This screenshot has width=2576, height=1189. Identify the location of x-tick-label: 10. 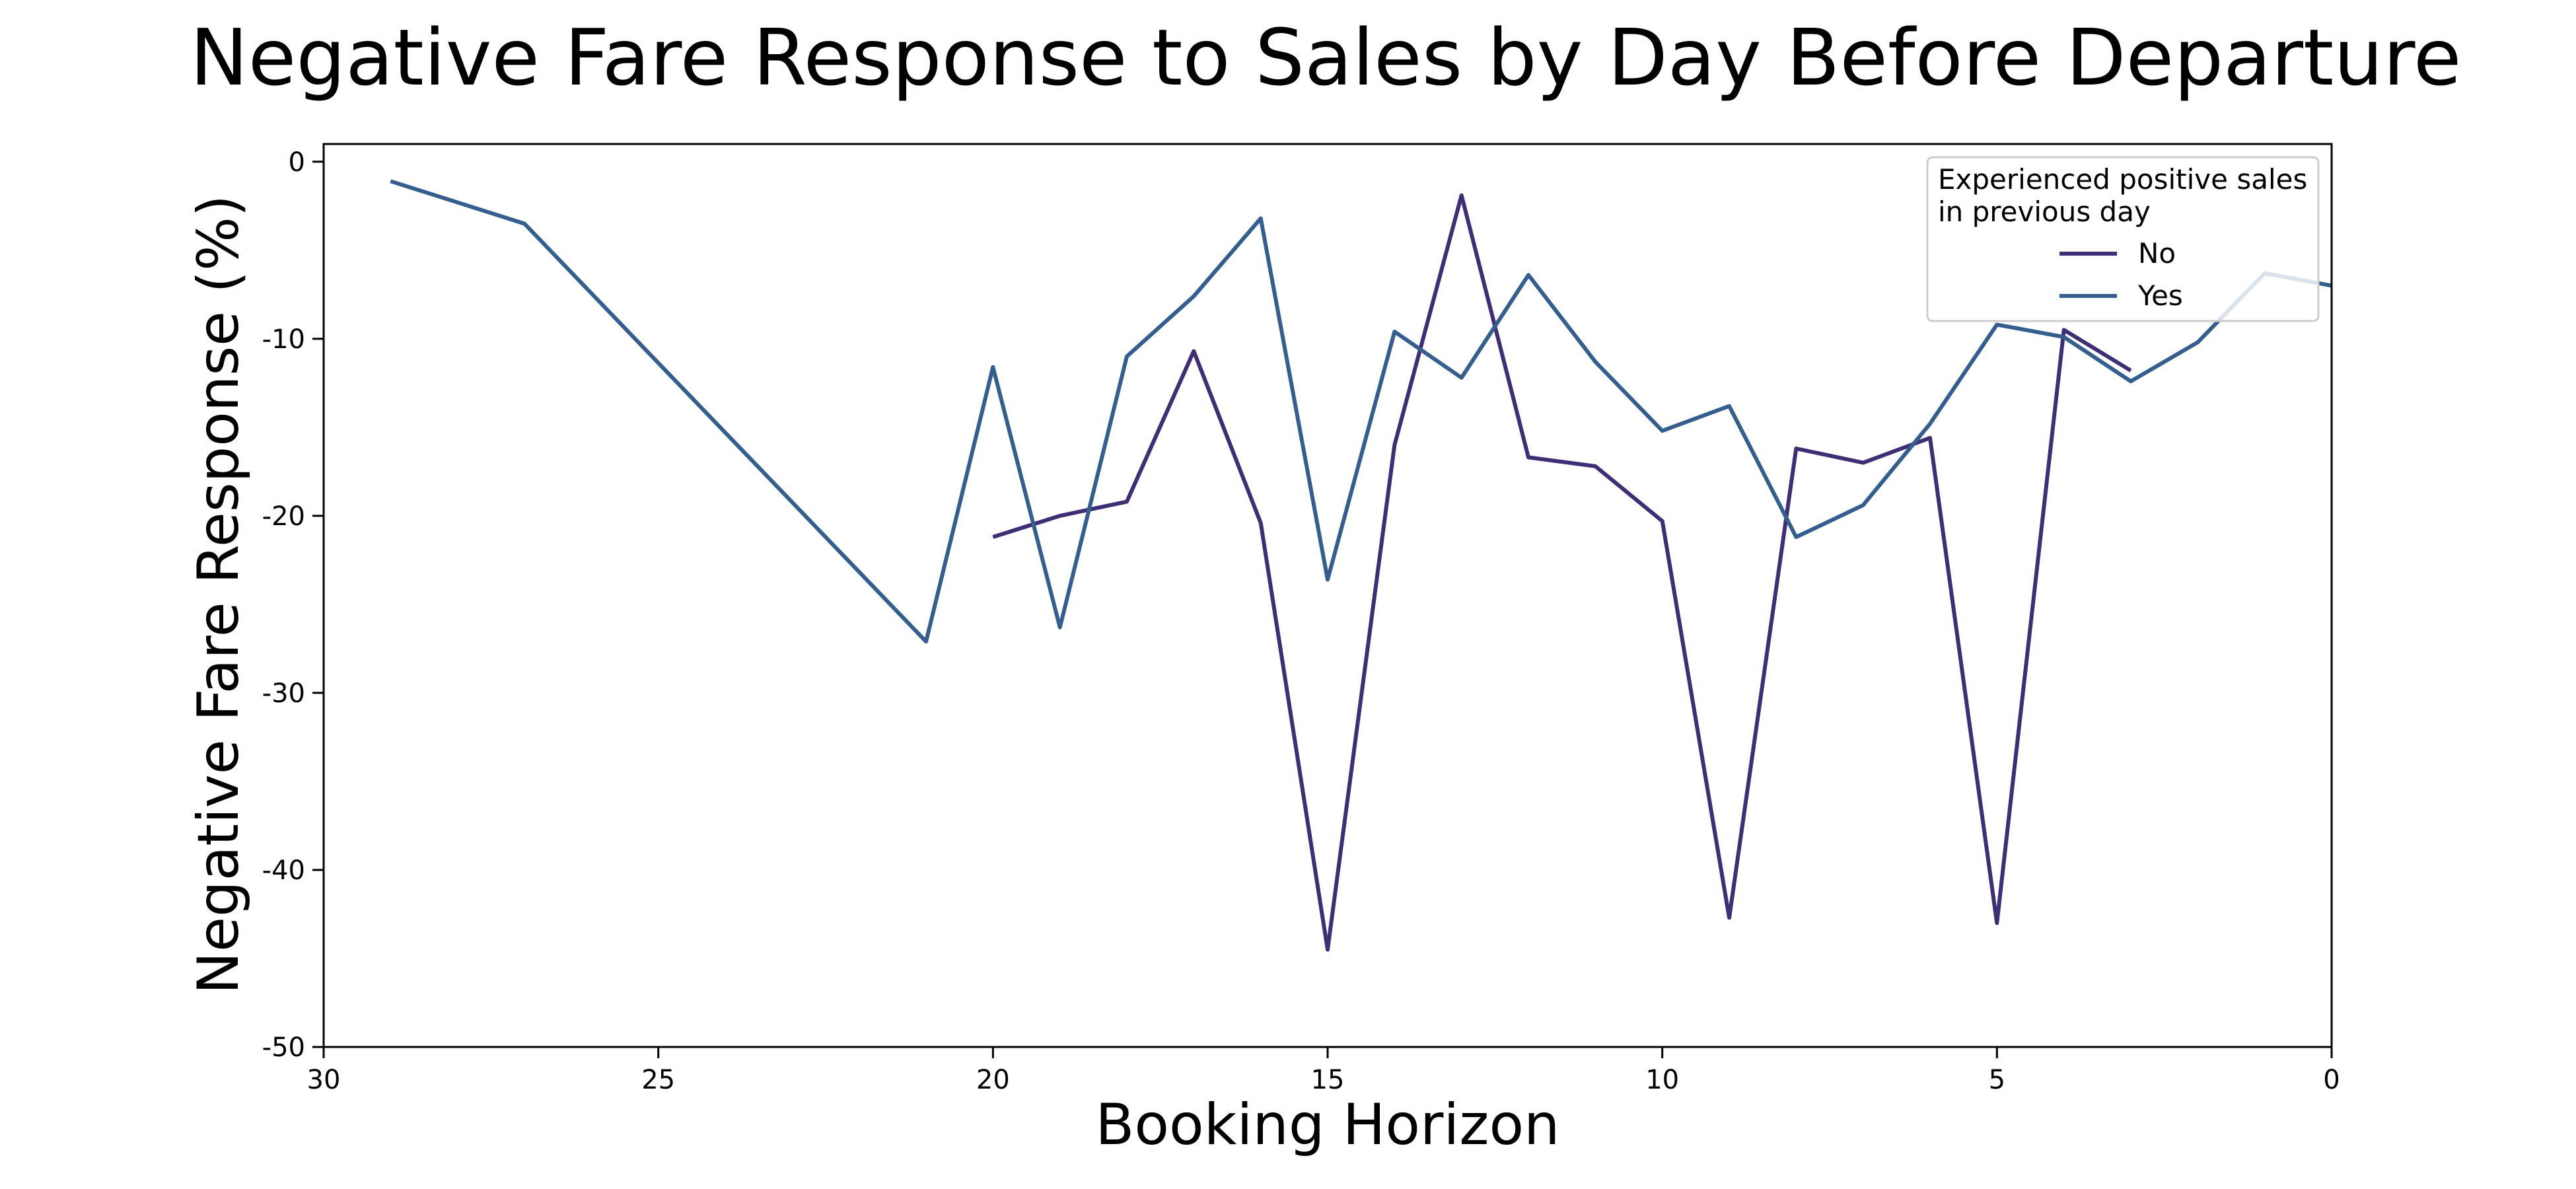
(1662, 1080).